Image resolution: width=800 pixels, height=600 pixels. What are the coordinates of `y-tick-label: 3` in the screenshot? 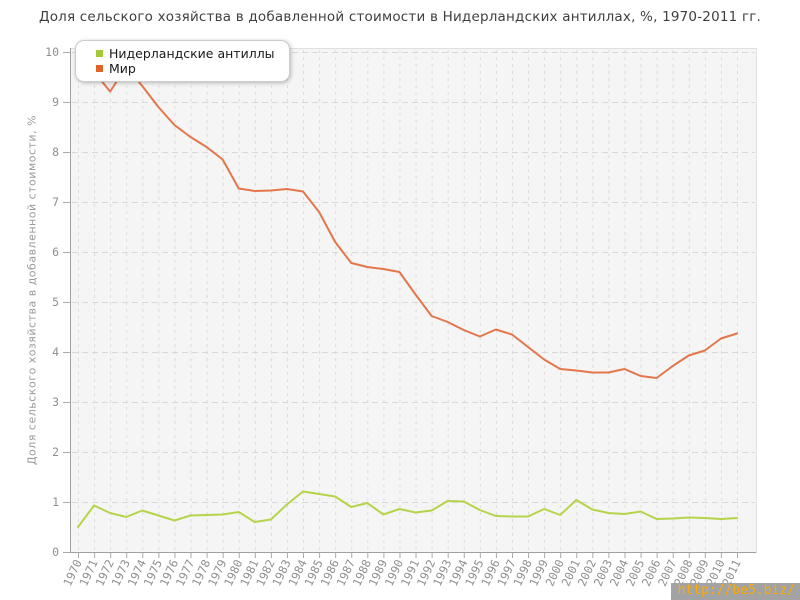 It's located at (55, 402).